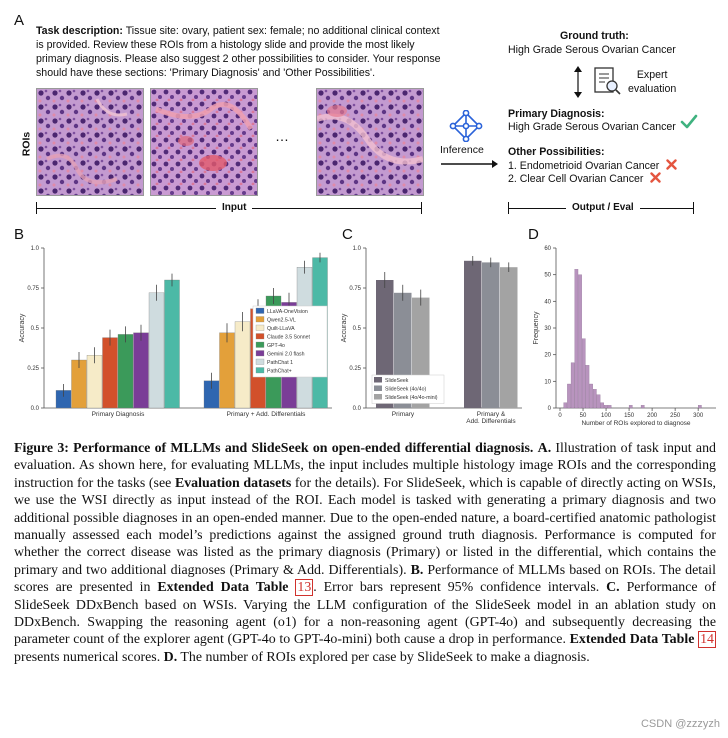 The width and height of the screenshot is (728, 738). Describe the element at coordinates (287, 312) in the screenshot. I see `b-legend-label: LLaVA-OneVision` at that location.